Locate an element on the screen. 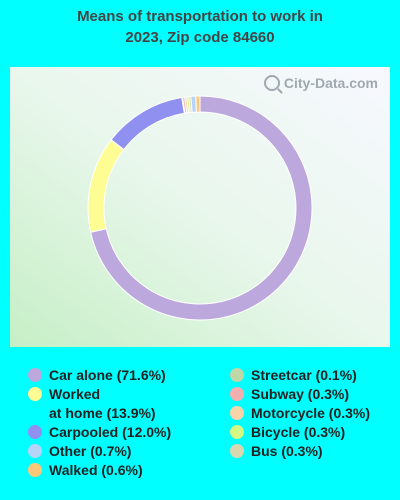  legend-item-7: Motorcycle (0.3%) is located at coordinates (315, 413).